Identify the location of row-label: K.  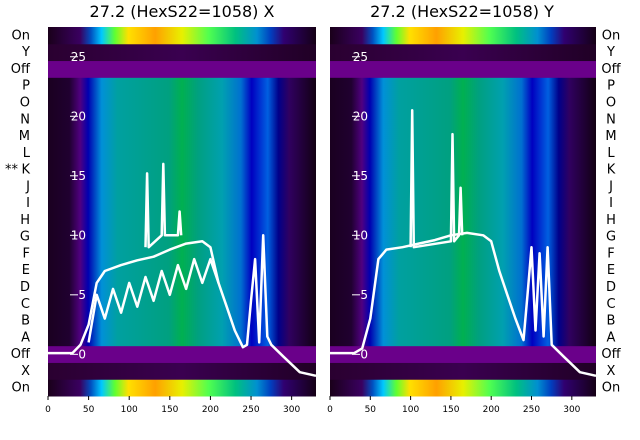
(611, 170).